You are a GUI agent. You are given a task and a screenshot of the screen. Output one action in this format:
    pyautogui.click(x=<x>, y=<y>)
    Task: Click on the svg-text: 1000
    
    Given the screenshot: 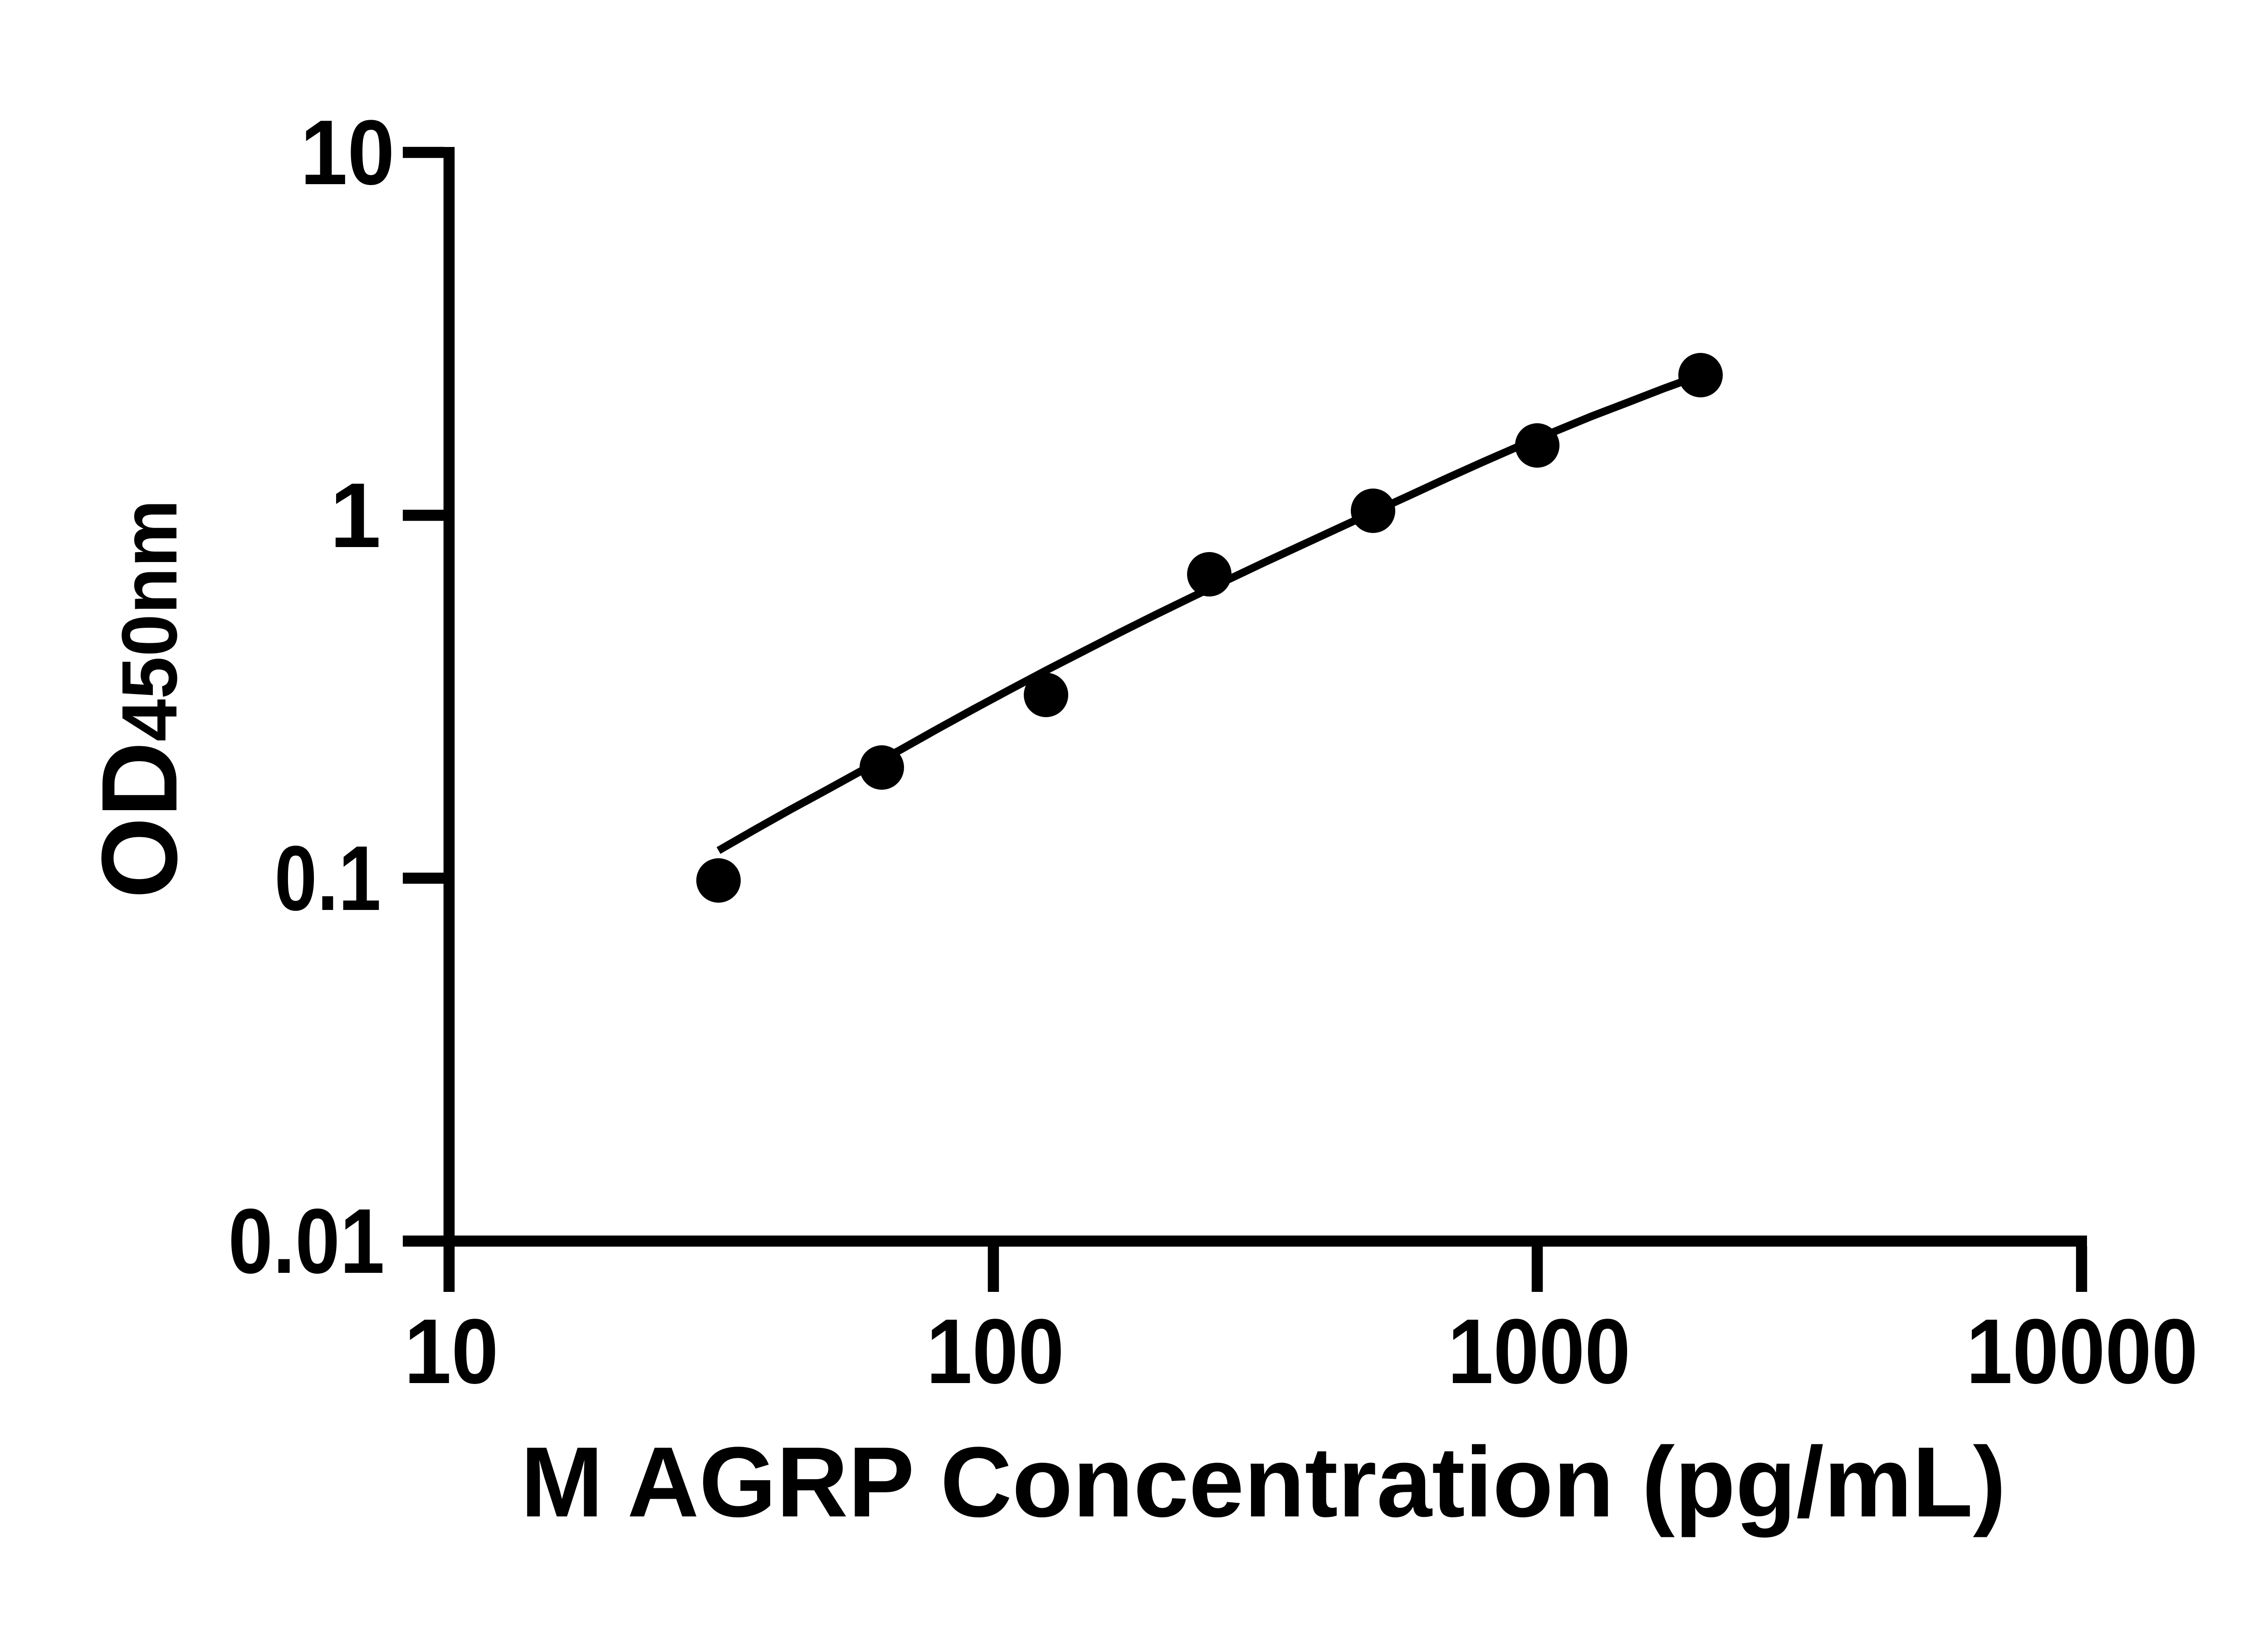 What is the action you would take?
    pyautogui.click(x=1540, y=1351)
    